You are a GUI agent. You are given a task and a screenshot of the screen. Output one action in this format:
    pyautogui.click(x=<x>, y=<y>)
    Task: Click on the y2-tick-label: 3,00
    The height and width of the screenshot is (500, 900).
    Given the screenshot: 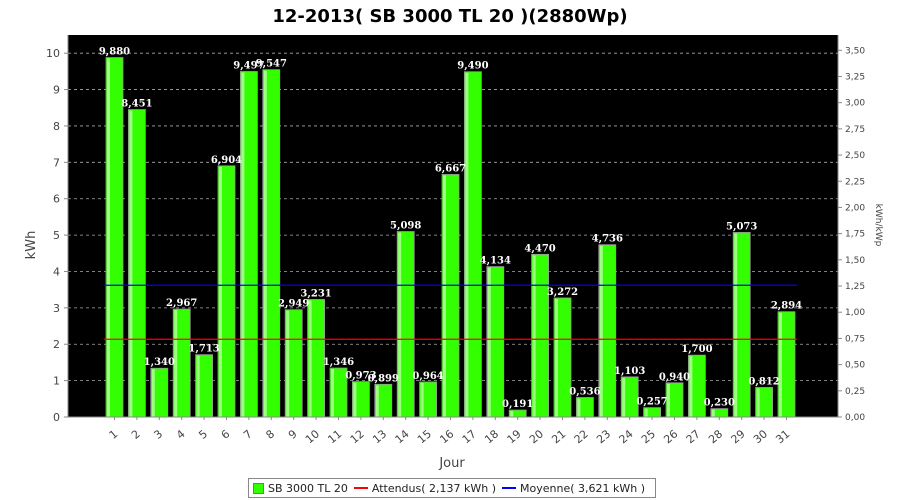 What is the action you would take?
    pyautogui.click(x=855, y=104)
    